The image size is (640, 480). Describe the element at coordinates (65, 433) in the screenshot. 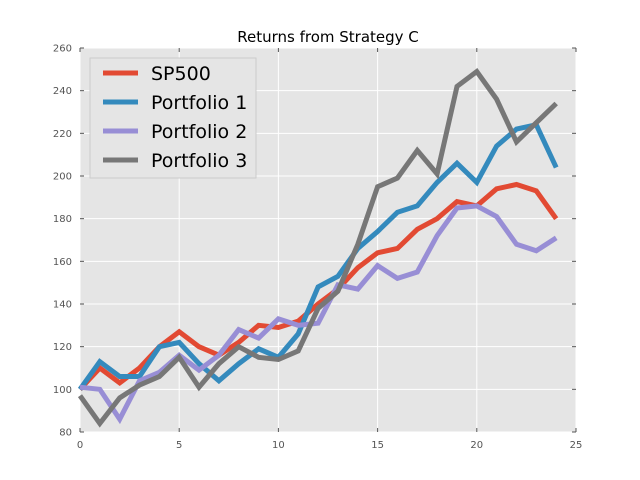

I see `y-tick-label: 80` at that location.